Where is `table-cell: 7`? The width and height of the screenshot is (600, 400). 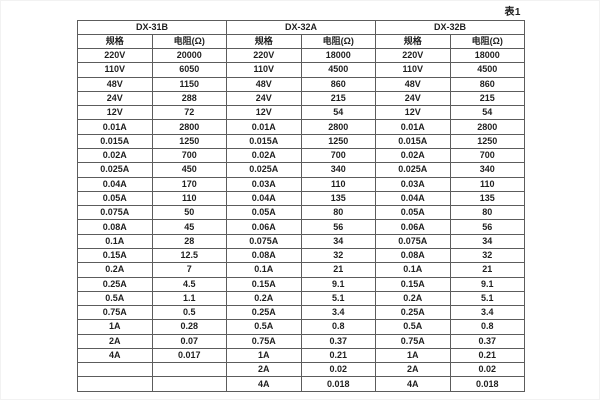 table-cell: 7 is located at coordinates (189, 270).